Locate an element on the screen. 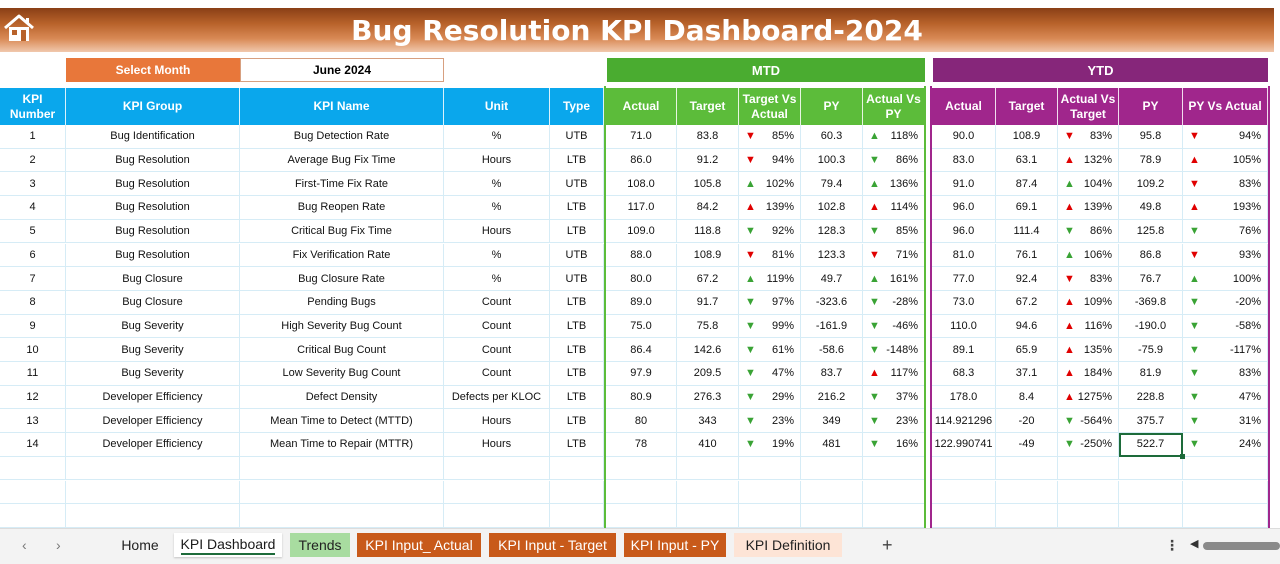  cell-name: Defect Density is located at coordinates (342, 397).